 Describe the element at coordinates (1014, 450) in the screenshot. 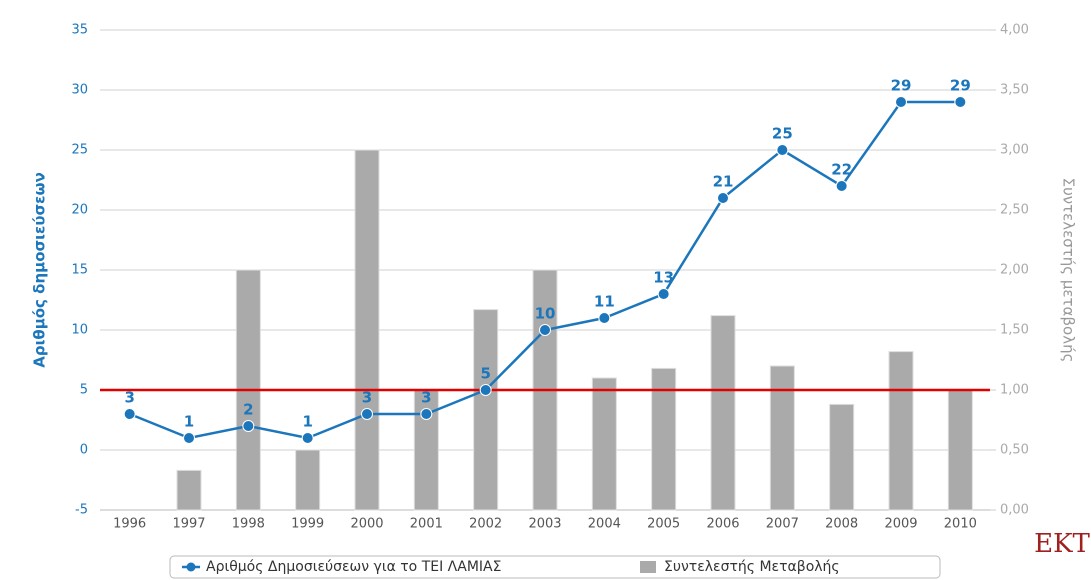

I see `y2-tick-label: 0,50` at that location.